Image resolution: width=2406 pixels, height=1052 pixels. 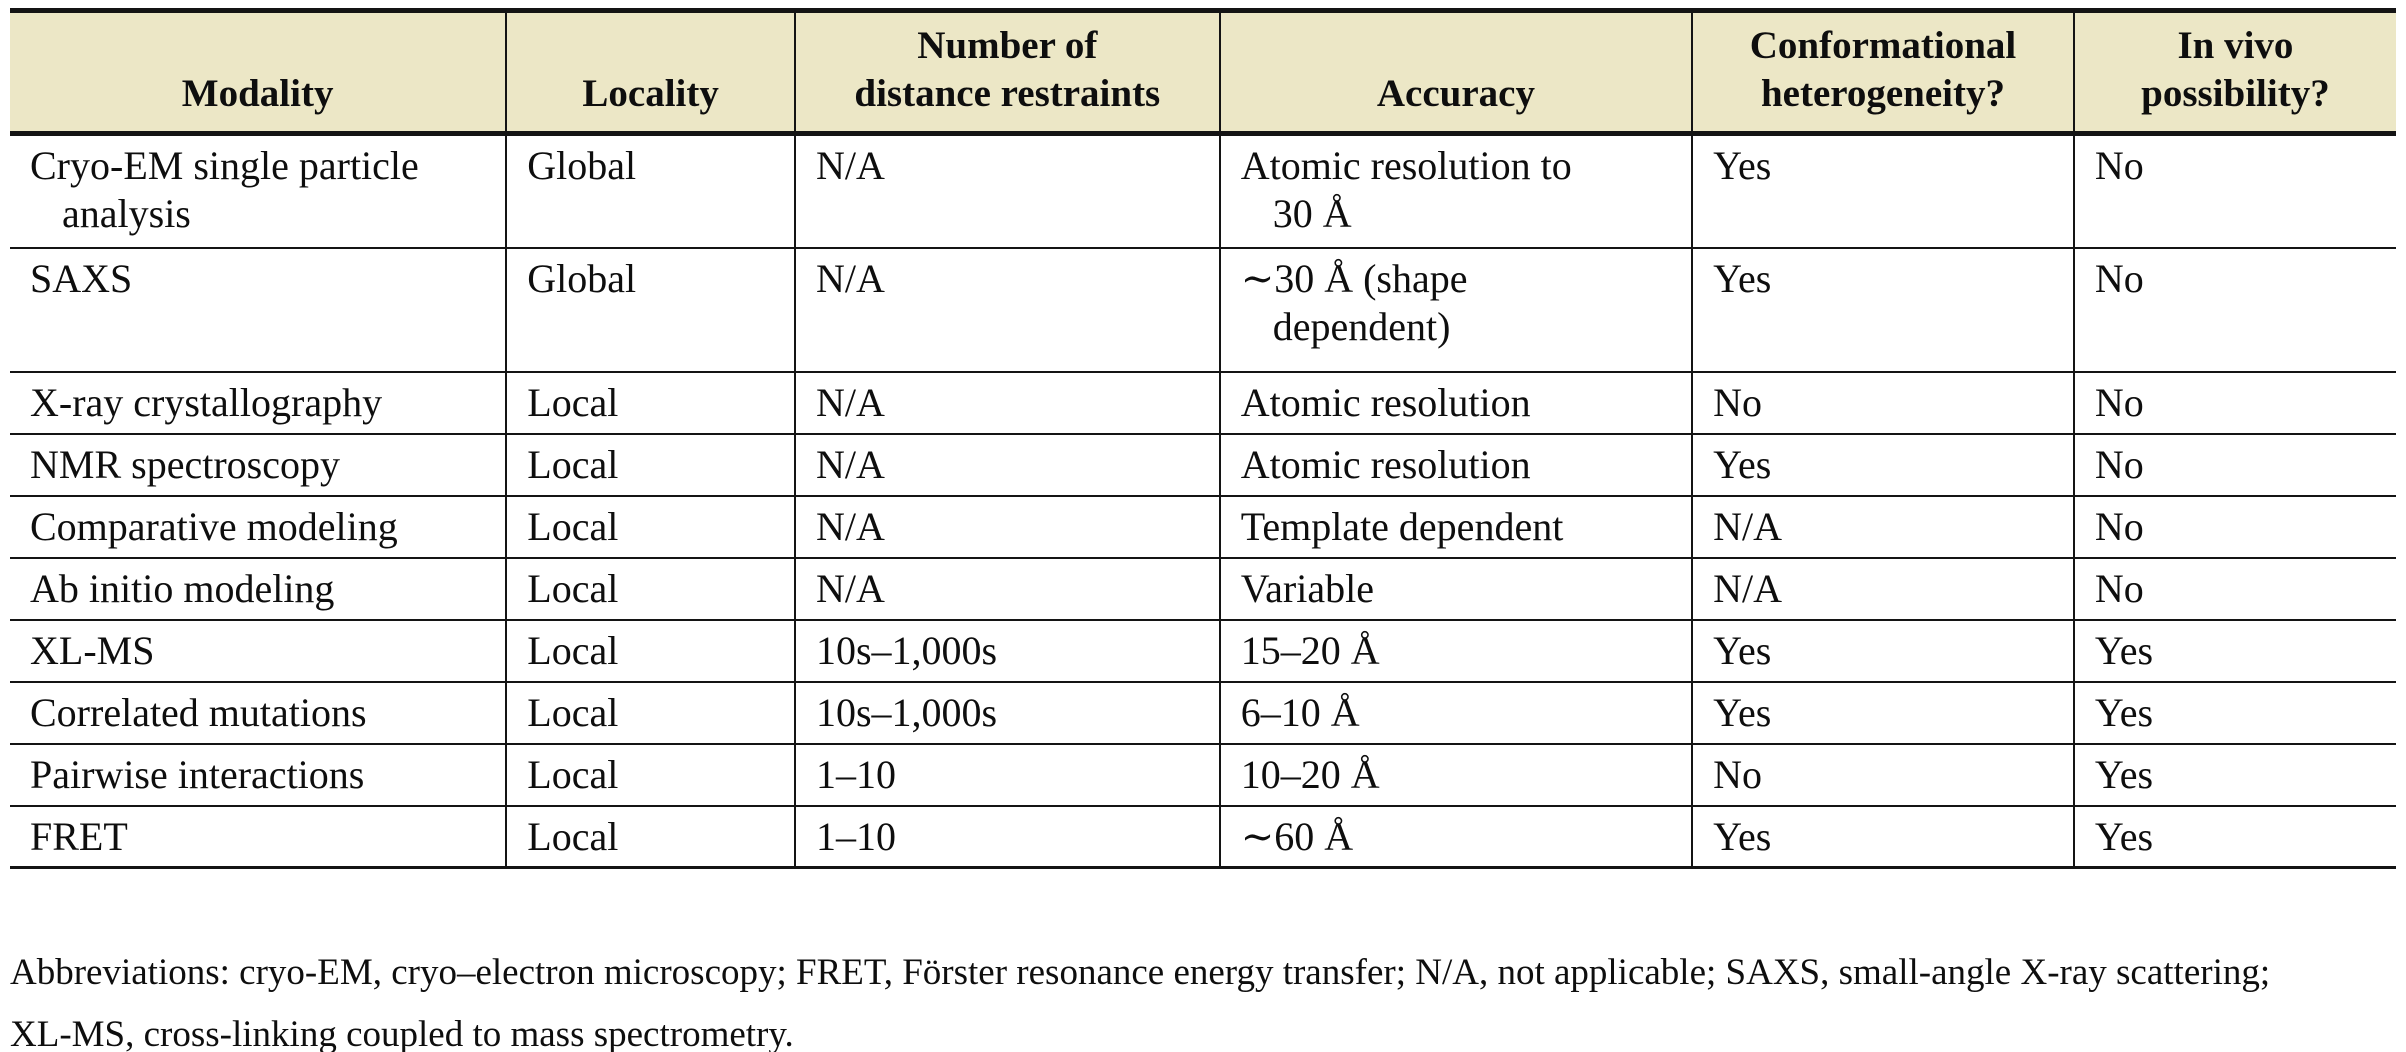 What do you see at coordinates (1455, 712) in the screenshot?
I see `cell-accuracy: 6–10 Å` at bounding box center [1455, 712].